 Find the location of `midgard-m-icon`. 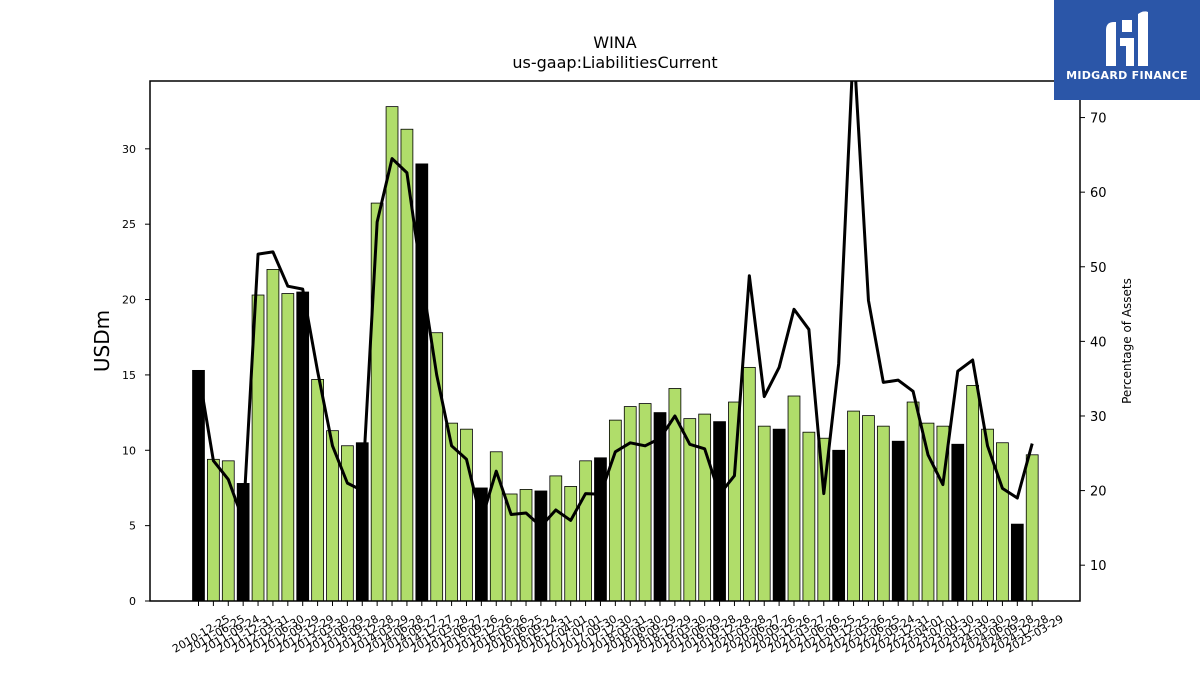

midgard-m-icon is located at coordinates (1127, 39).